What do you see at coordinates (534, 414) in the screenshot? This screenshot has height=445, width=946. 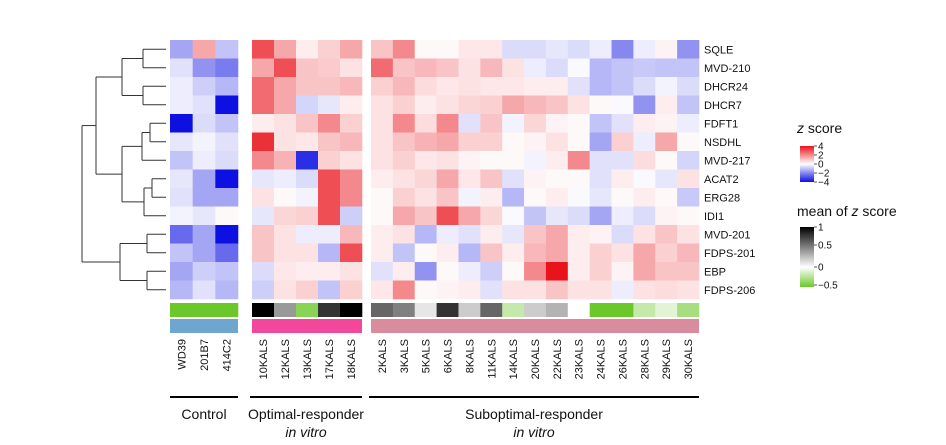 I see `group-label: Suboptimal-responder` at bounding box center [534, 414].